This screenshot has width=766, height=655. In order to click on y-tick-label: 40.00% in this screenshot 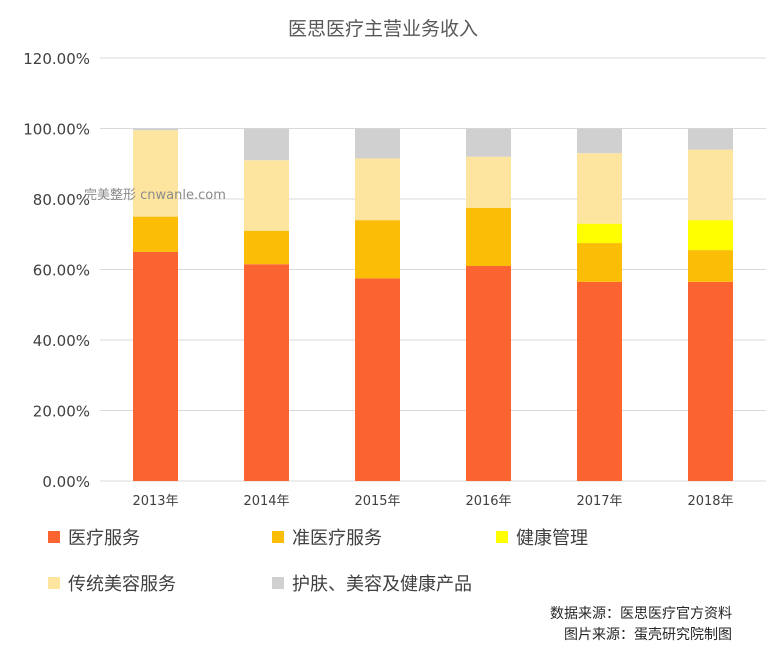, I will do `click(61, 341)`.